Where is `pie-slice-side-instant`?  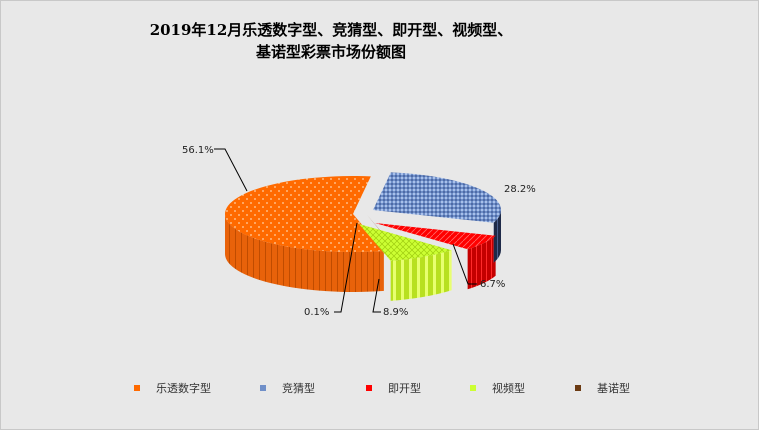 pie-slice-side-instant is located at coordinates (481, 262).